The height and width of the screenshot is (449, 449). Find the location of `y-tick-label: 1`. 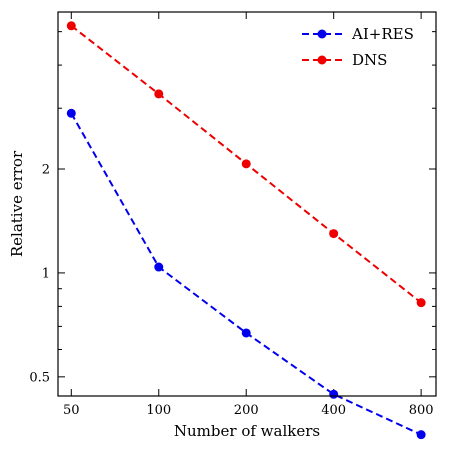

y-tick-label: 1 is located at coordinates (46, 273).